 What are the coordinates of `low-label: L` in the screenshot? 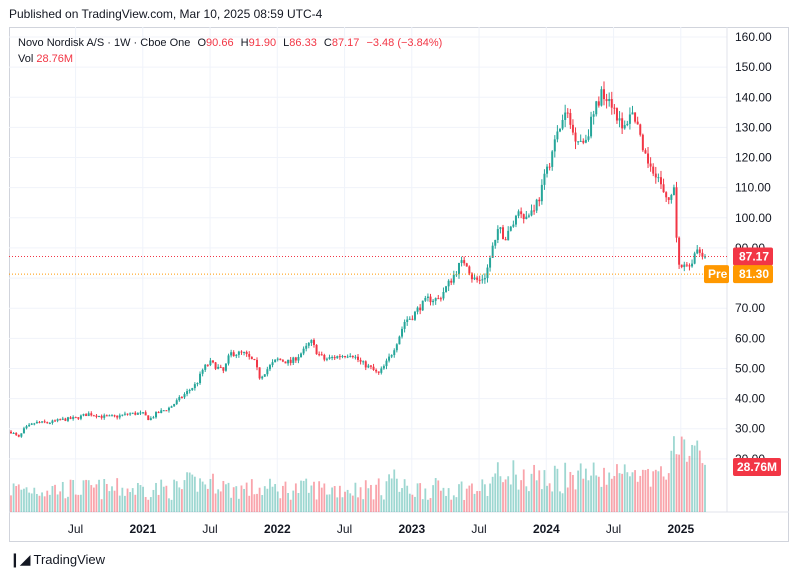 It's located at (286, 43).